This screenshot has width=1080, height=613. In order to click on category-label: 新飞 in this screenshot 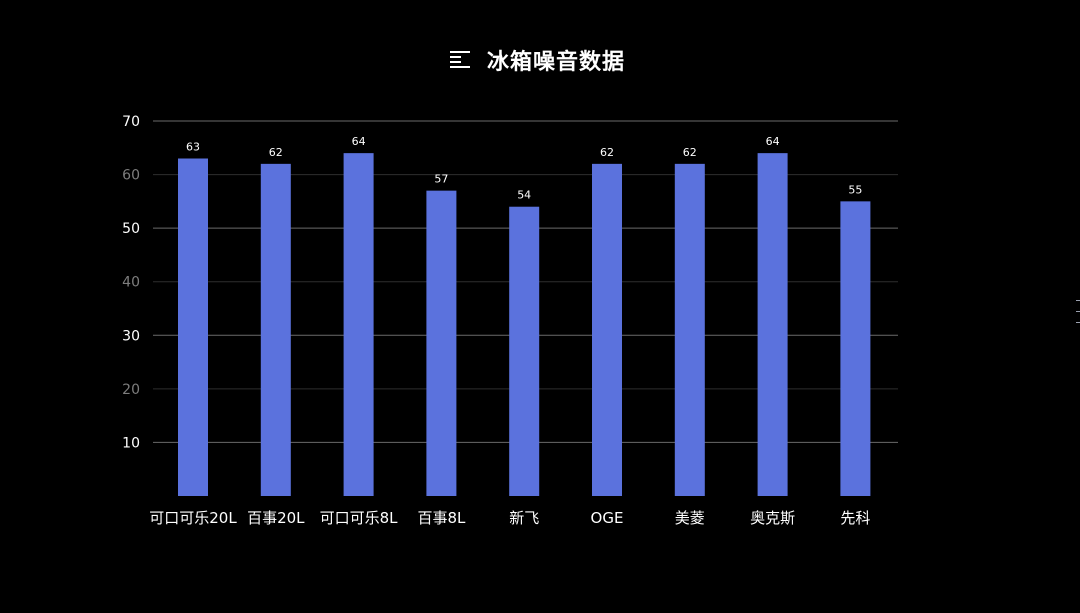, I will do `click(524, 518)`.